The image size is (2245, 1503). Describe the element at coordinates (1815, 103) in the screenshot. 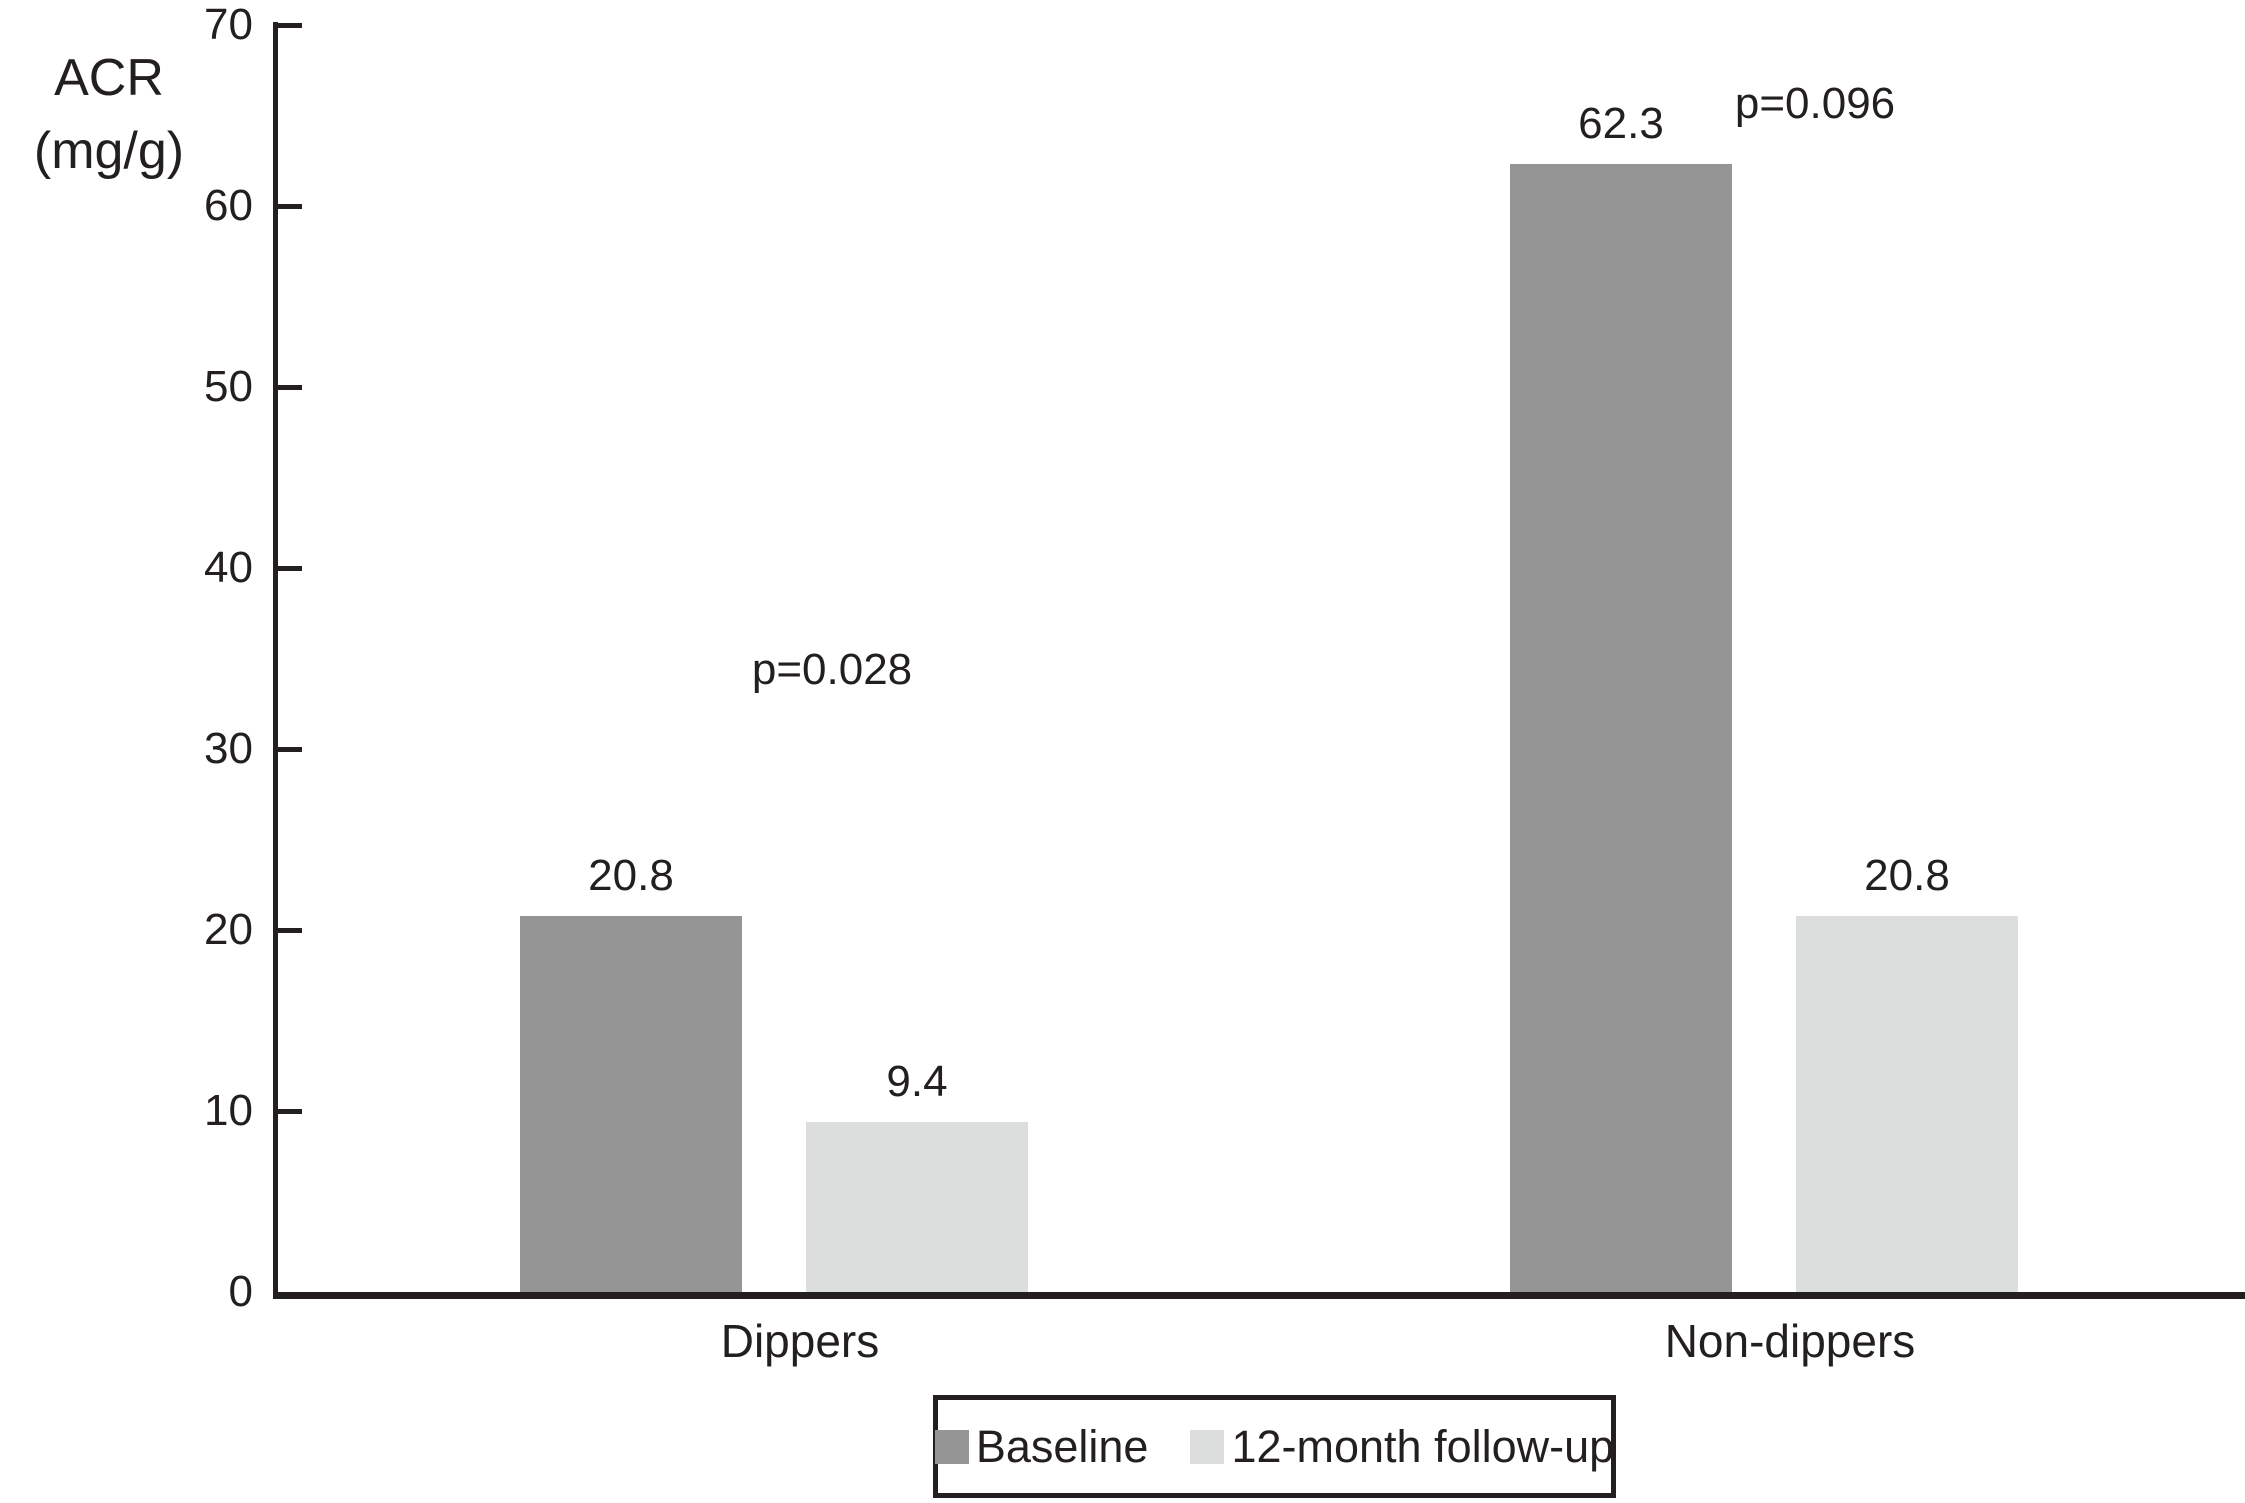

I see `p-value-label: p=0.096` at that location.